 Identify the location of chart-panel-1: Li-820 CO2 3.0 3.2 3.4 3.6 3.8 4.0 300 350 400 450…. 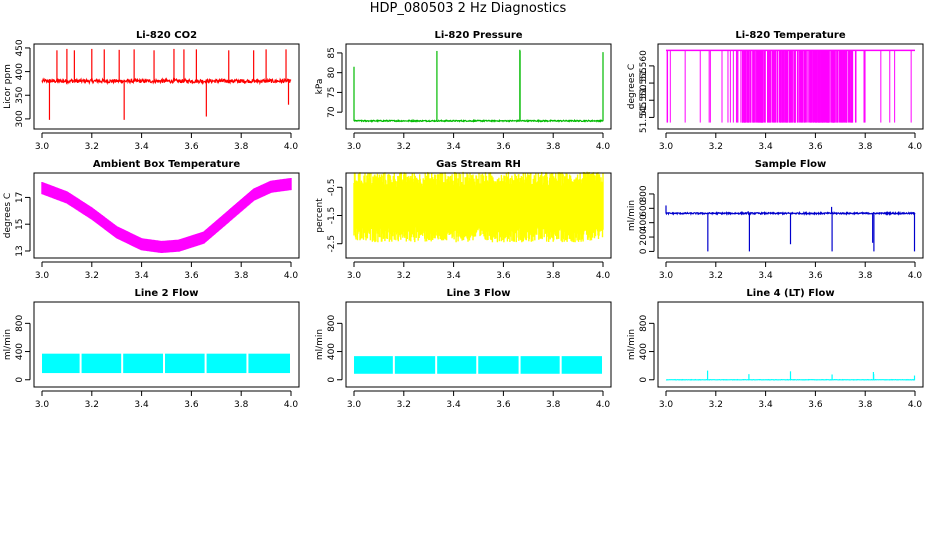
(151, 91).